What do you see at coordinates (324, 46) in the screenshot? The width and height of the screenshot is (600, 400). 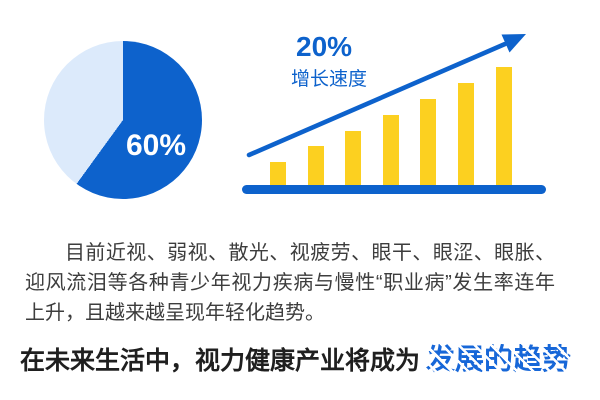 I see `growth-rate-value: 20%` at bounding box center [324, 46].